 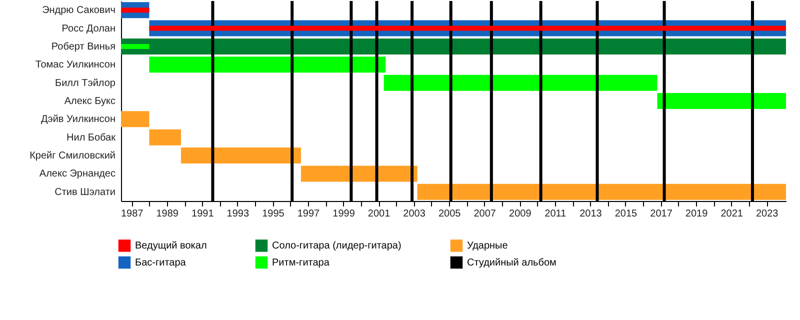 What do you see at coordinates (77, 174) in the screenshot?
I see `y-tick-label: Алекс Эрнандес` at bounding box center [77, 174].